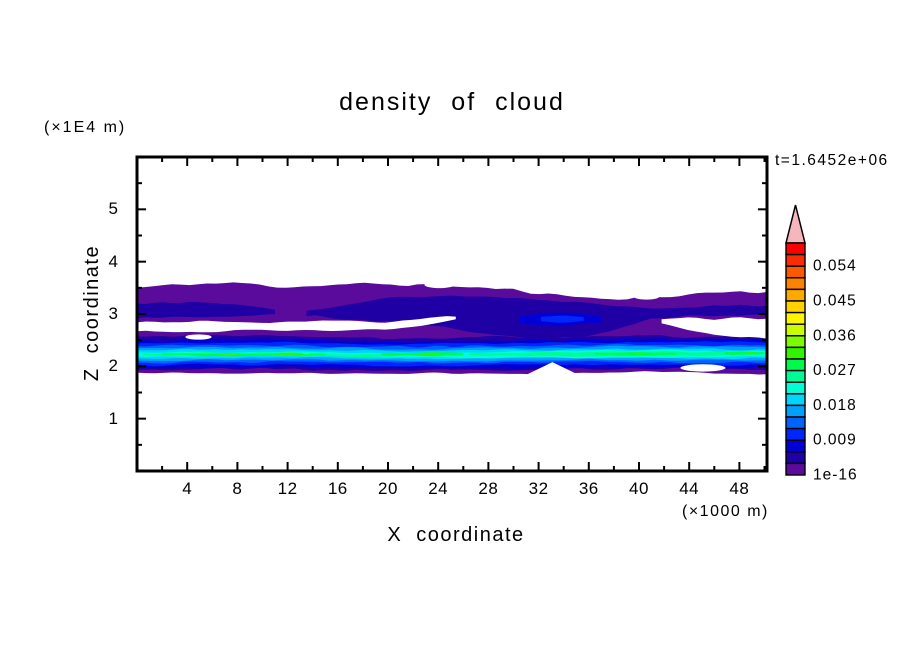  Describe the element at coordinates (689, 488) in the screenshot. I see `x-tick-label: 44` at that location.